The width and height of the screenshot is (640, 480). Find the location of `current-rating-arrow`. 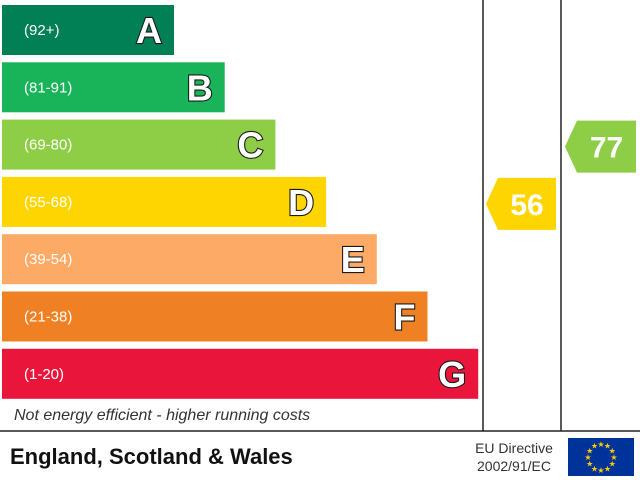

current-rating-arrow is located at coordinates (521, 203).